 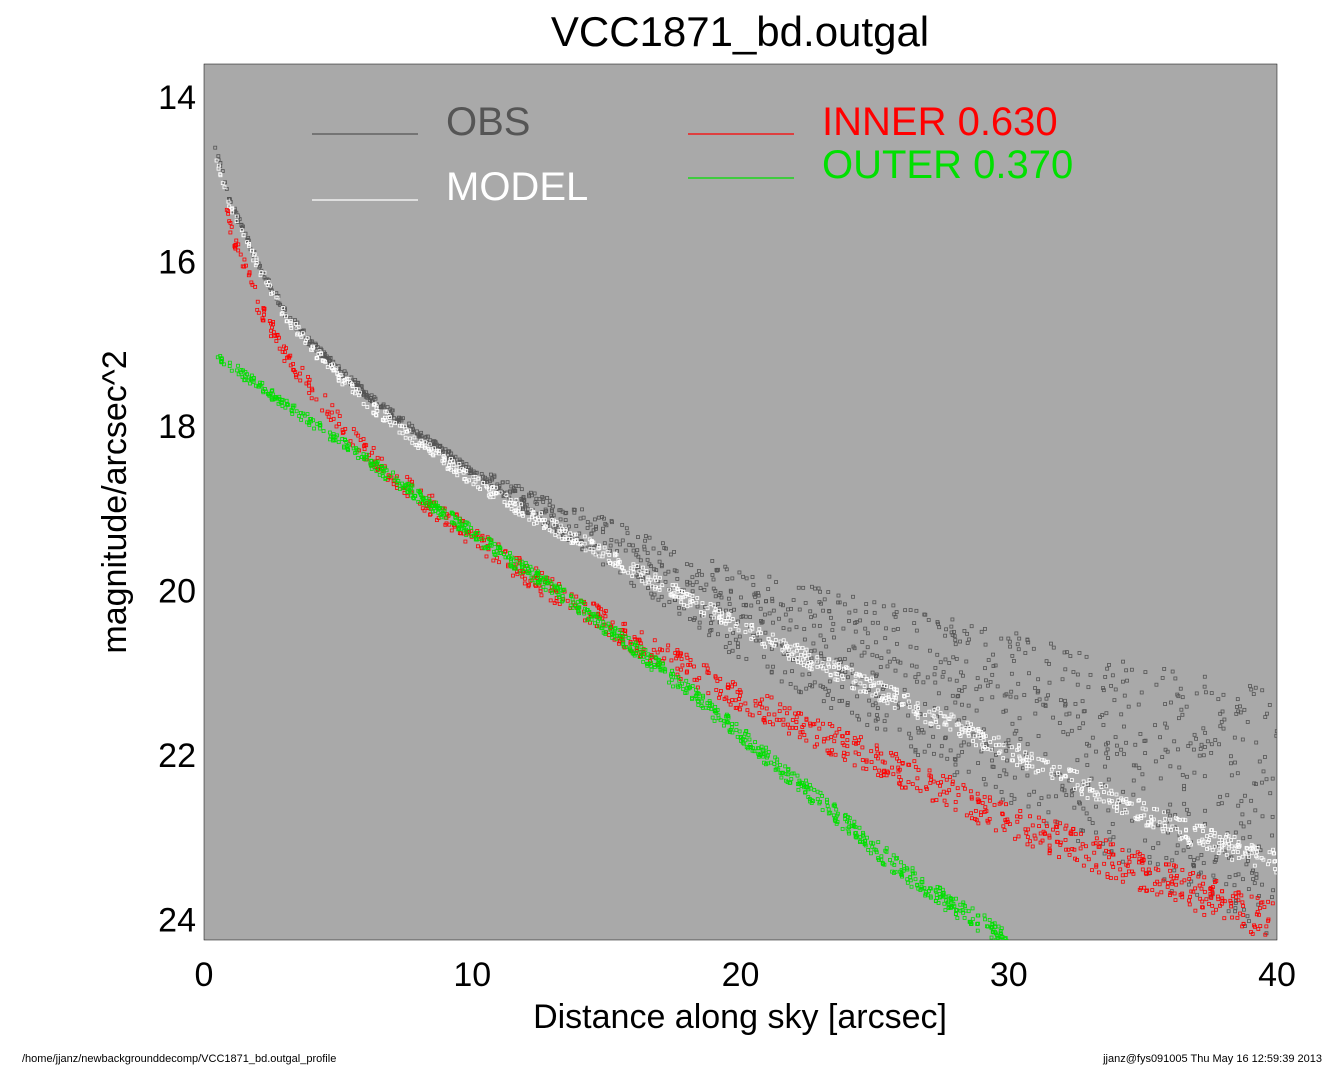 What do you see at coordinates (741, 975) in the screenshot?
I see `x-tick-label: 20` at bounding box center [741, 975].